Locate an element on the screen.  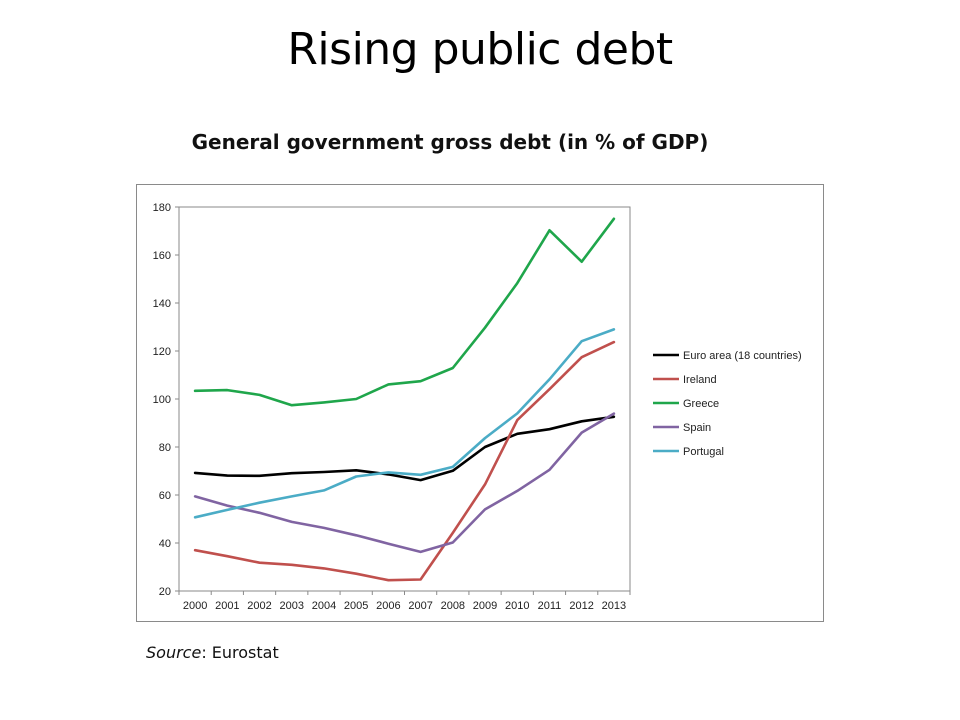
x-tick-label: 2004 is located at coordinates (324, 606).